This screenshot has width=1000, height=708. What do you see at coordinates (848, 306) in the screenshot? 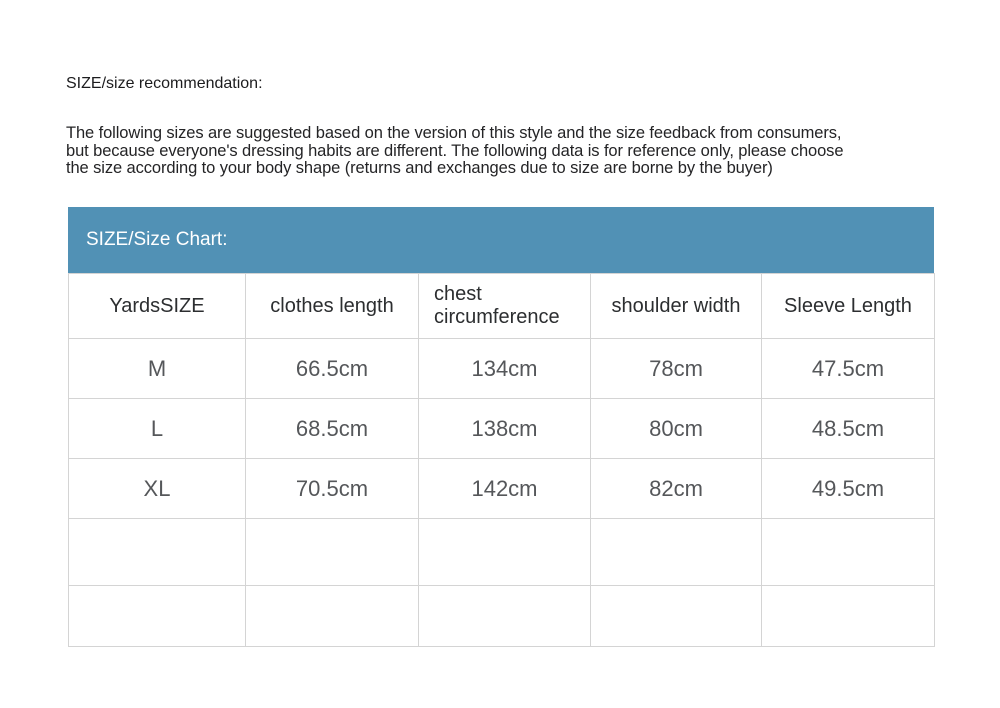
I see `column-header-sleeve-length: Sleeve Length` at bounding box center [848, 306].